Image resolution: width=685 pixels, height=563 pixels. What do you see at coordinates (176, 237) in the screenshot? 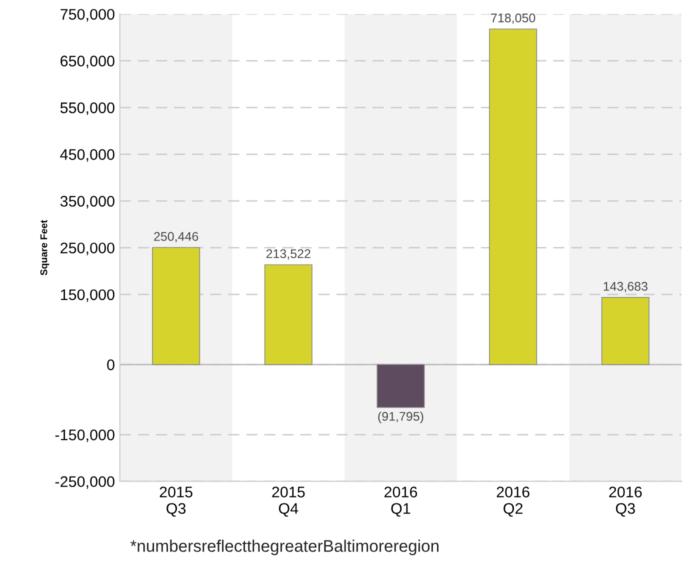
I see `data-label: 250,446` at bounding box center [176, 237].